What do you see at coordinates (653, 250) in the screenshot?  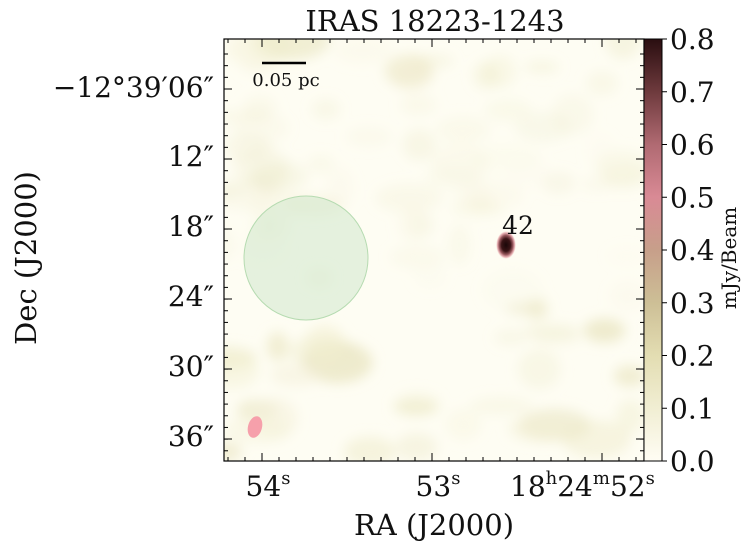 I see `colorbar` at bounding box center [653, 250].